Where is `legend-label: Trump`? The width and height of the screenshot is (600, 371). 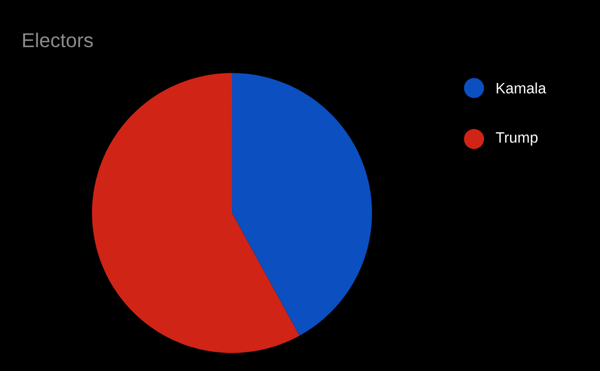
legend-label: Trump is located at coordinates (517, 139).